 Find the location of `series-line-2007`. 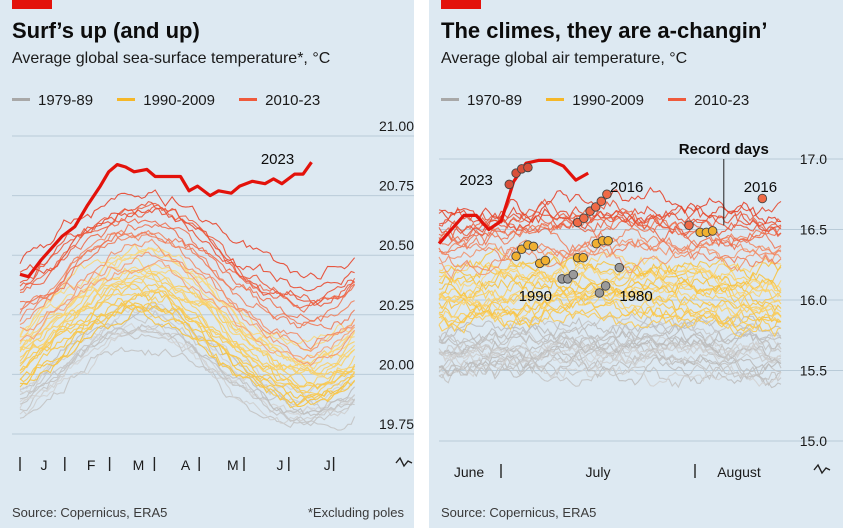

series-line-2007 is located at coordinates (610, 272).